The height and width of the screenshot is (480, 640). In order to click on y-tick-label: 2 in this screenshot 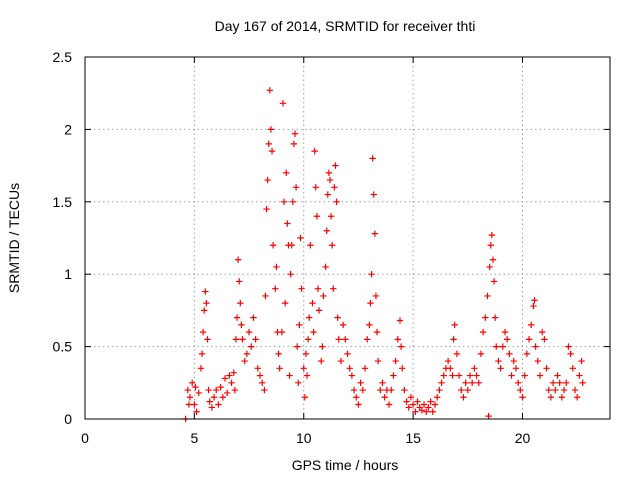, I will do `click(68, 129)`.